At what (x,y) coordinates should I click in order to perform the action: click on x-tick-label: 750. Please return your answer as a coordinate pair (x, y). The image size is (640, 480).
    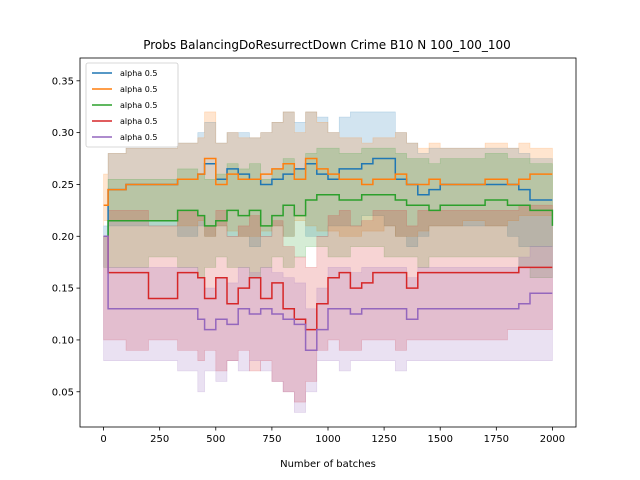
    Looking at the image, I should click on (271, 439).